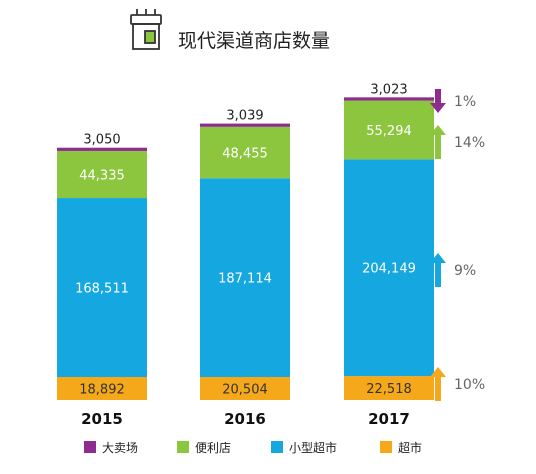  What do you see at coordinates (120, 448) in the screenshot?
I see `legend-label: 大卖场` at bounding box center [120, 448].